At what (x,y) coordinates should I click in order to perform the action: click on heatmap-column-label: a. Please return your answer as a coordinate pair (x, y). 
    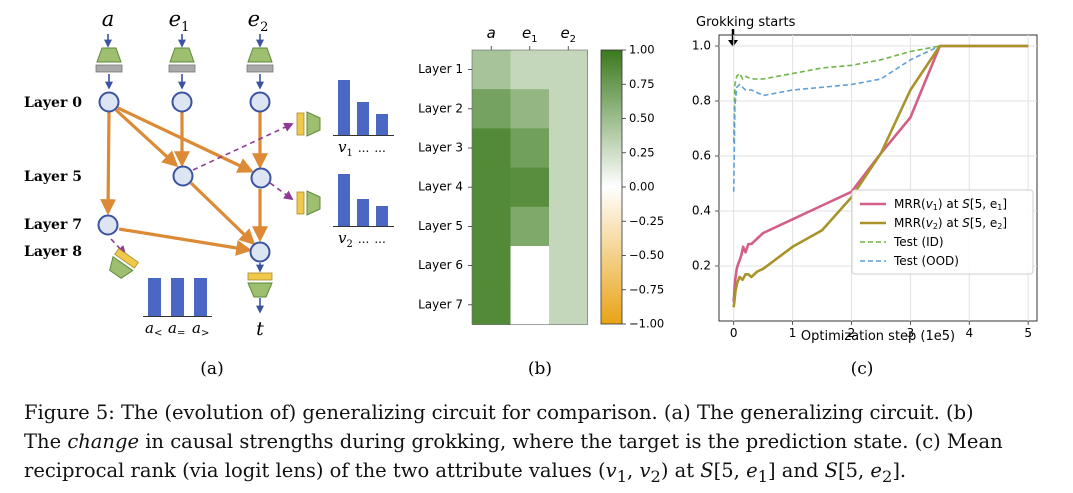
    Looking at the image, I should click on (491, 33).